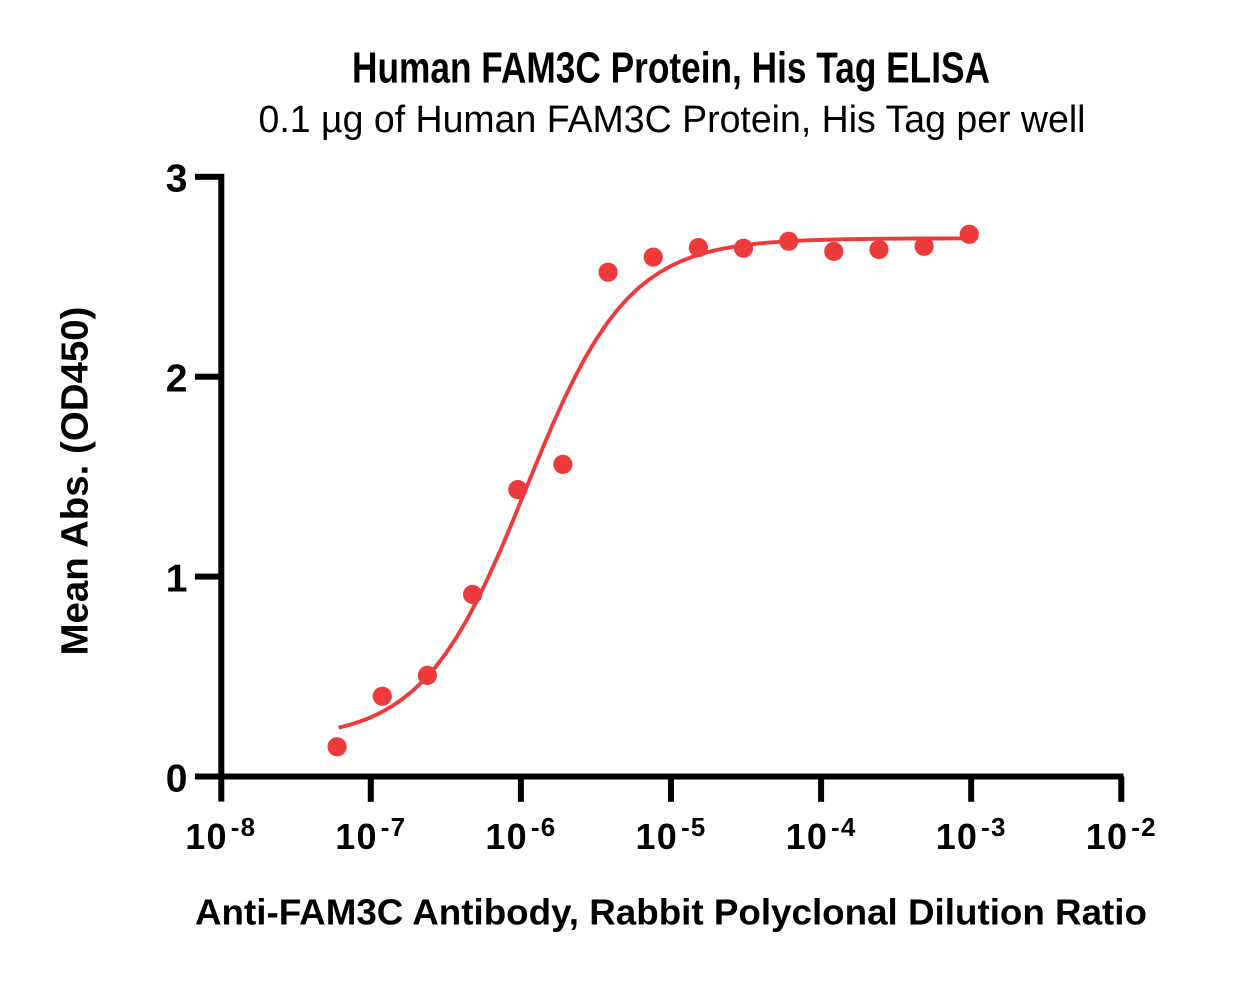 This screenshot has height=981, width=1245. I want to click on svg-text: 0, so click(177, 778).